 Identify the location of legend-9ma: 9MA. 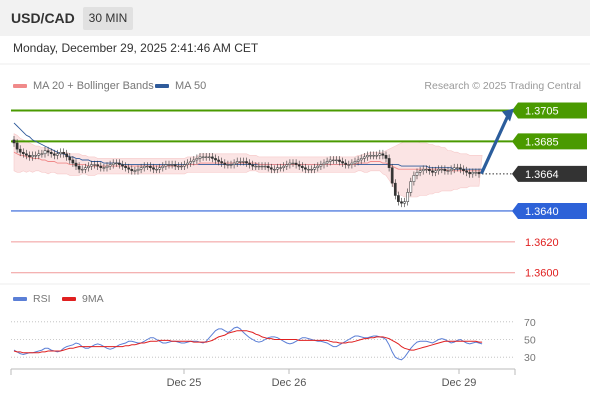
(83, 299).